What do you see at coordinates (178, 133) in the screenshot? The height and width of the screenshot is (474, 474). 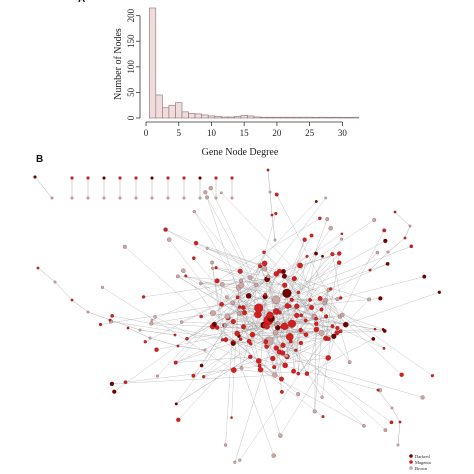 I see `x-tick-label: 5` at bounding box center [178, 133].